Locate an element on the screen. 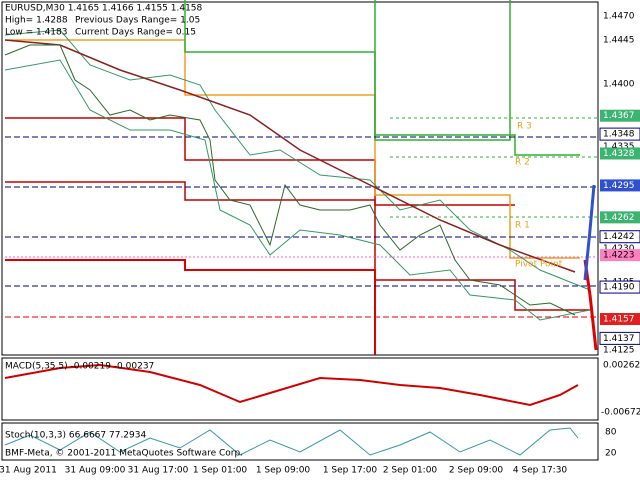 The image size is (640, 480). price-axis-label: 1.4262 is located at coordinates (619, 218).